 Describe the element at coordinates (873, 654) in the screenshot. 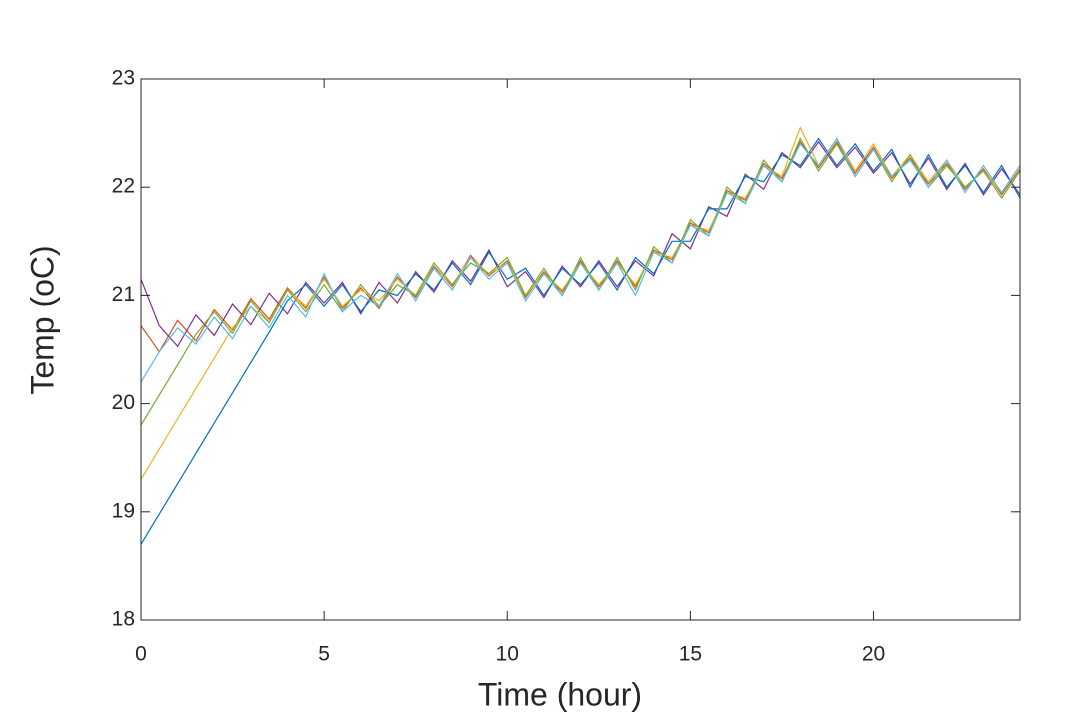

I see `x-tick-label: 20` at that location.